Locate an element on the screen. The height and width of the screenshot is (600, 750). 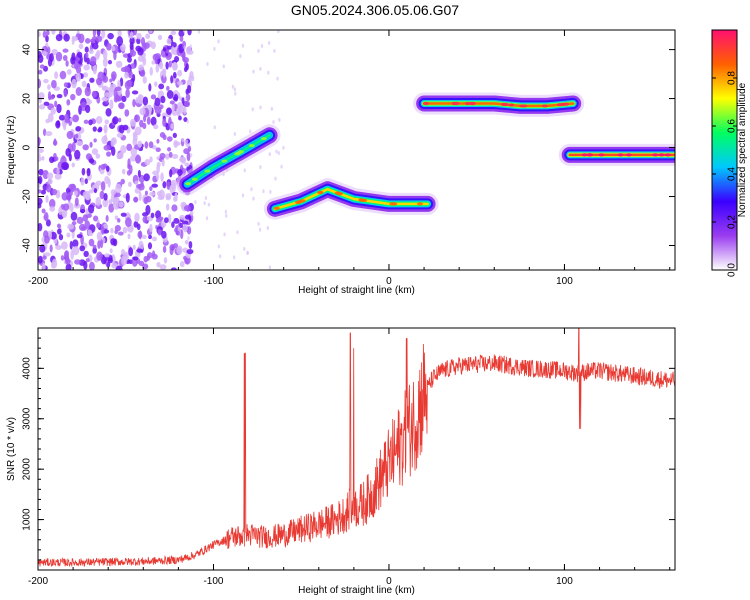
bottom-x-tick-label: -200 is located at coordinates (38, 581).